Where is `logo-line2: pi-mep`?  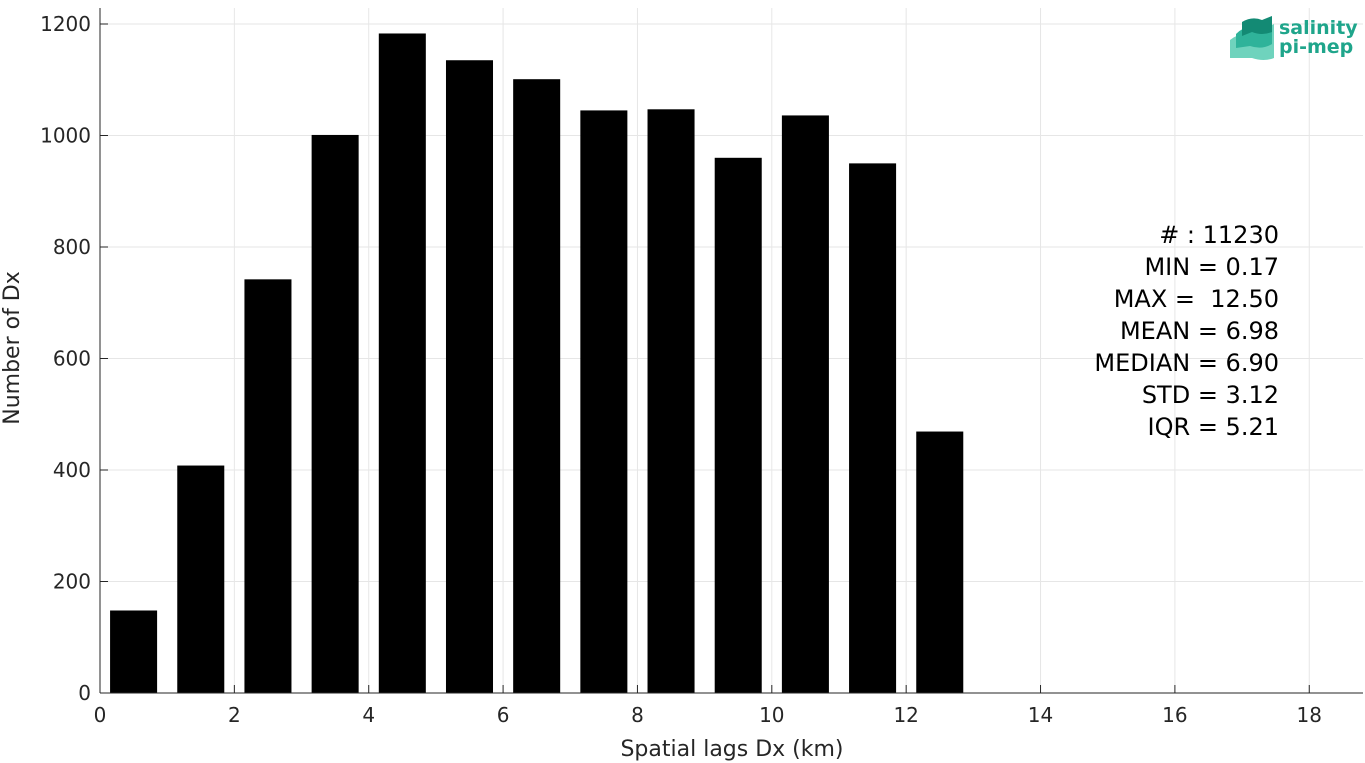 logo-line2: pi-mep is located at coordinates (1316, 47).